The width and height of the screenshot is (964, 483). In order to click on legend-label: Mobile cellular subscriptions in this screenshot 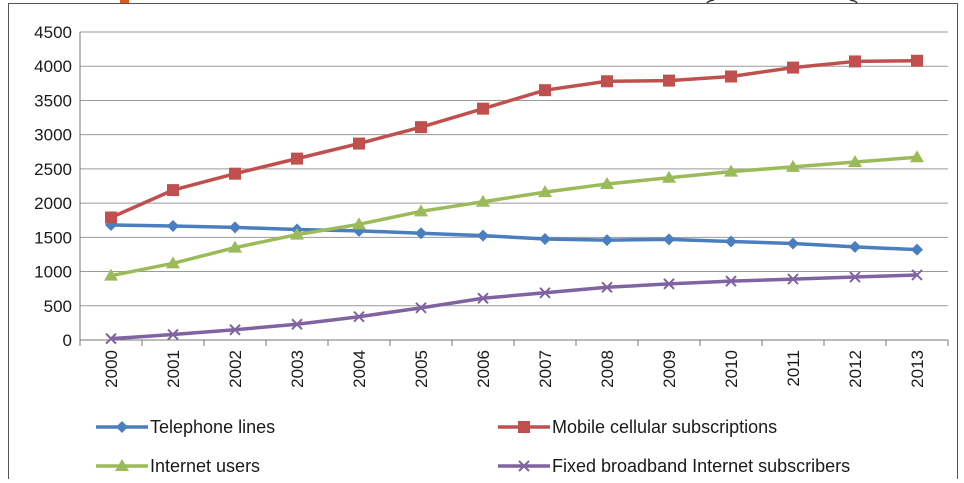, I will do `click(664, 427)`.